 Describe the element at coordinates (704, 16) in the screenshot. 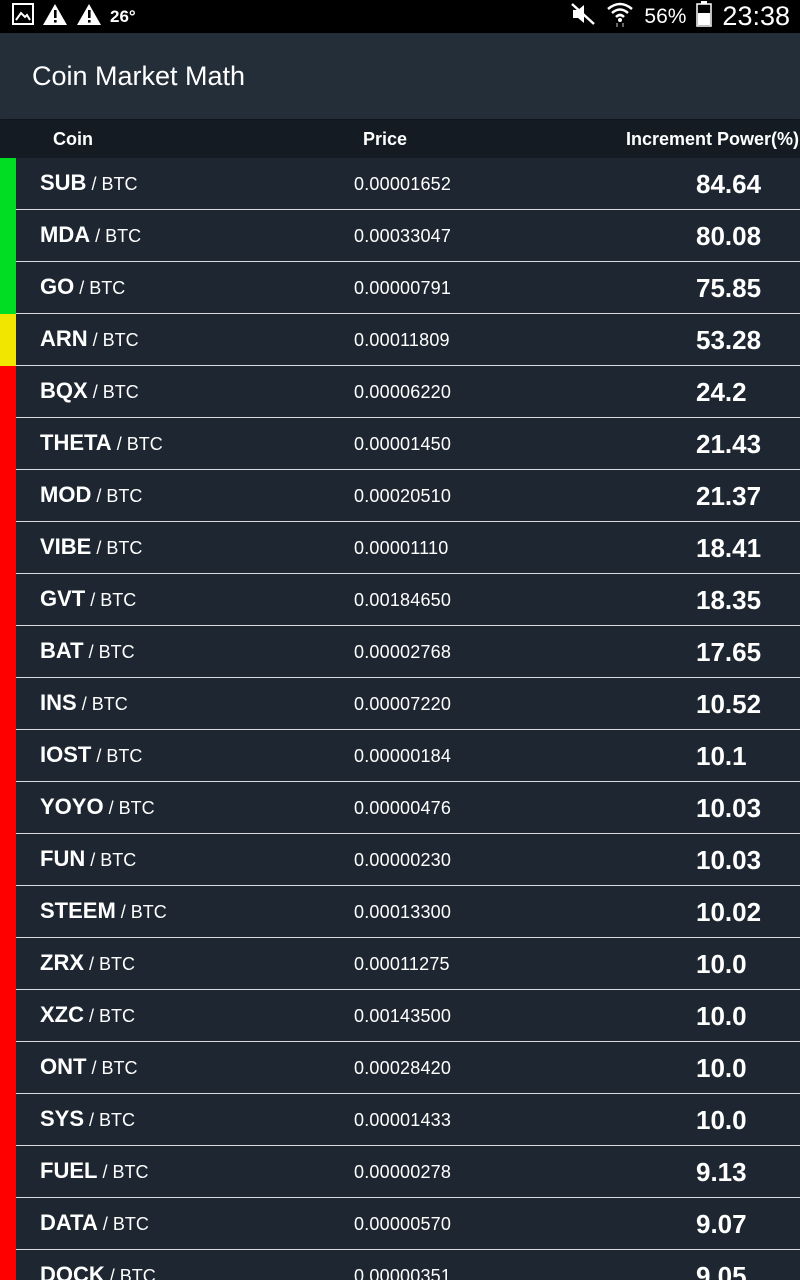

I see `battery-icon` at that location.